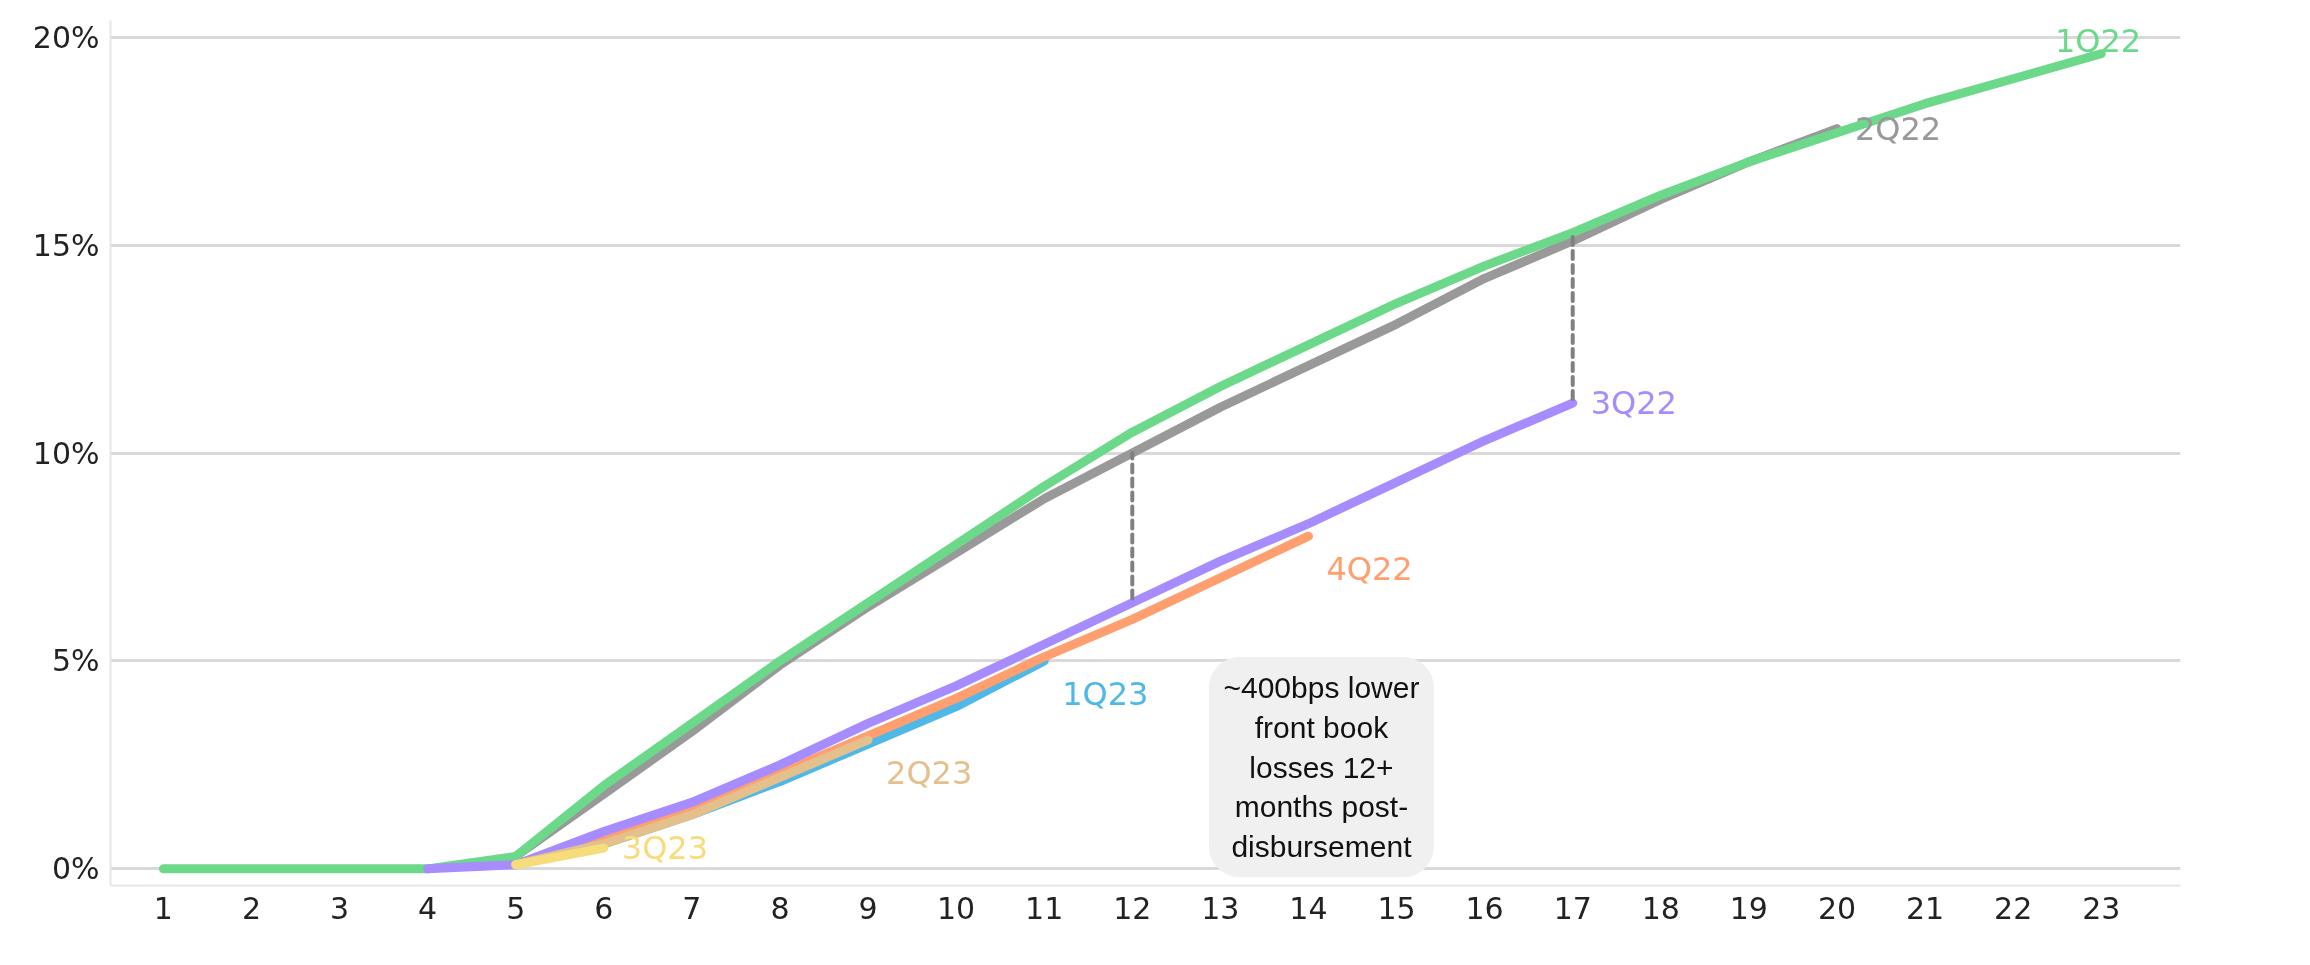 The width and height of the screenshot is (2310, 965). I want to click on x-tick-label: 2, so click(251, 908).